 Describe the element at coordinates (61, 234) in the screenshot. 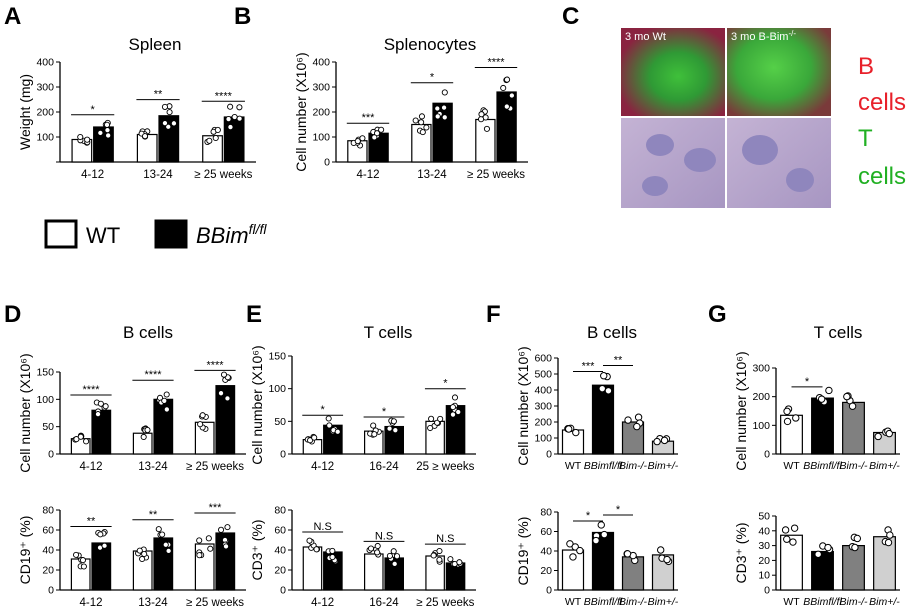

I see `legend-swatch-wt` at that location.